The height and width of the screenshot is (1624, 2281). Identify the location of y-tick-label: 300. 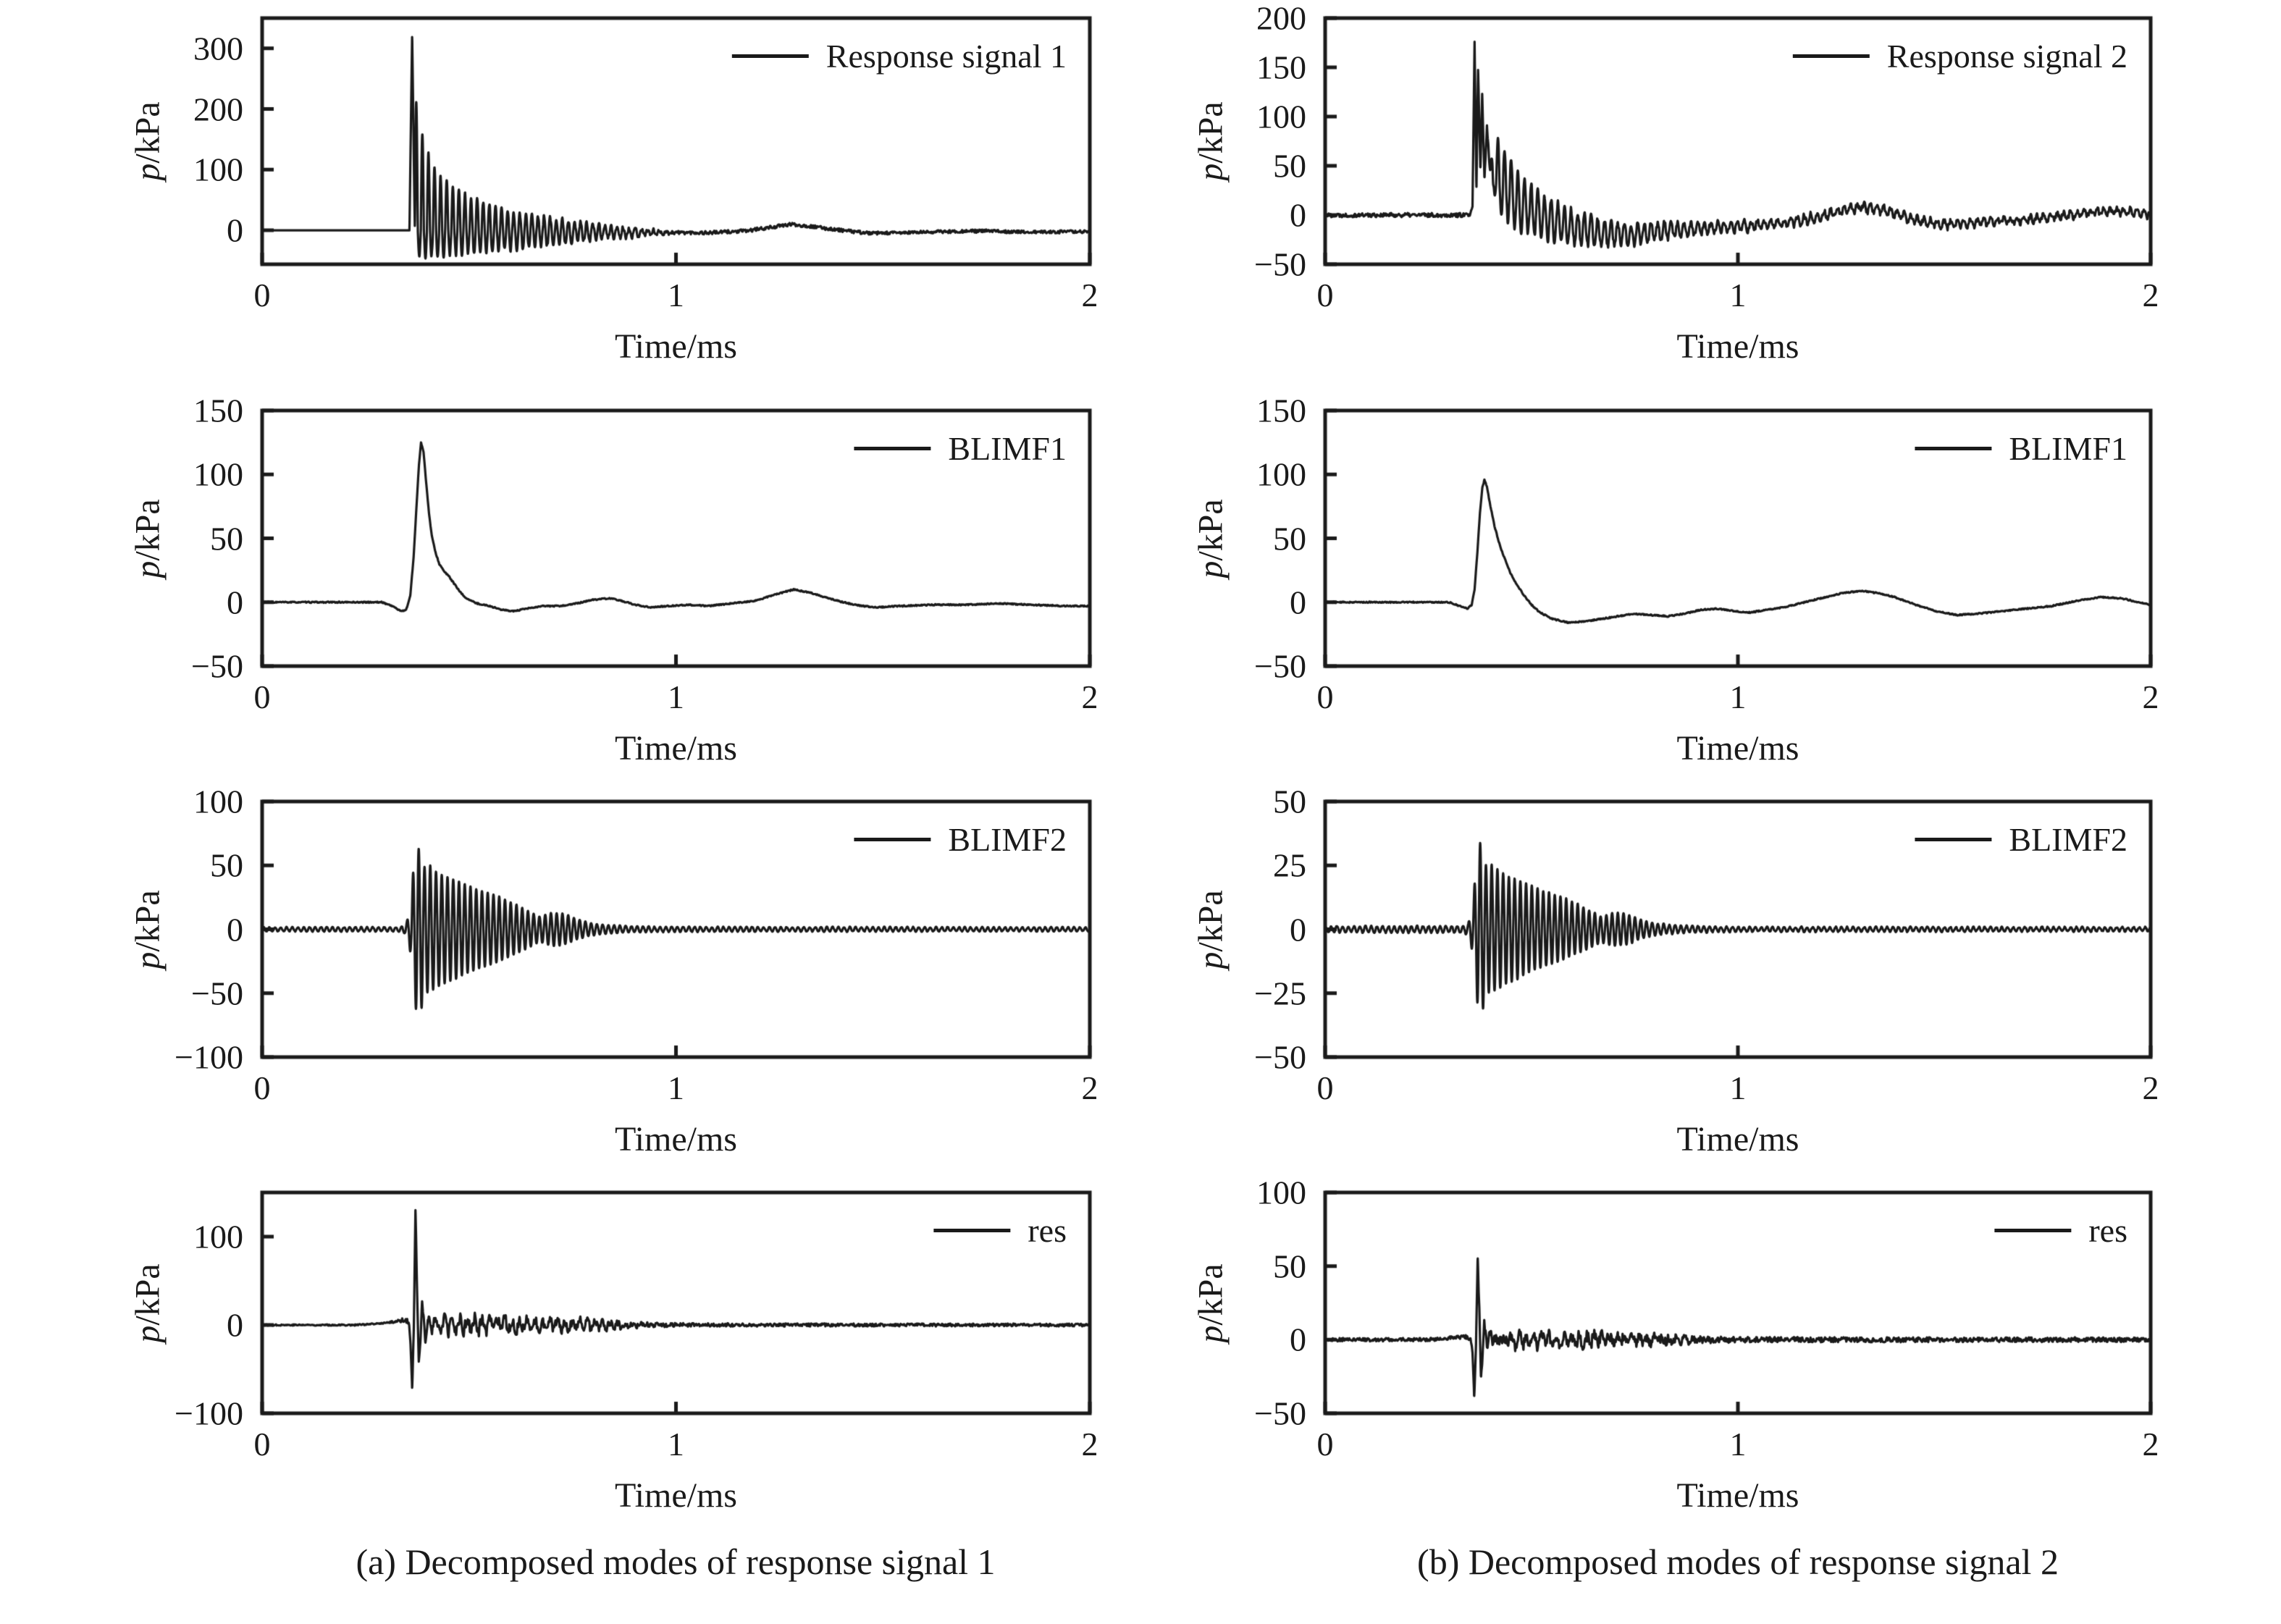
(218, 48).